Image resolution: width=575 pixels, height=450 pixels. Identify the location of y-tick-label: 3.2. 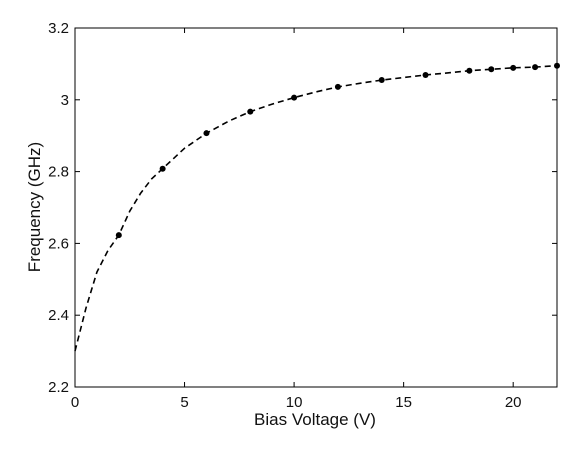
(58, 28).